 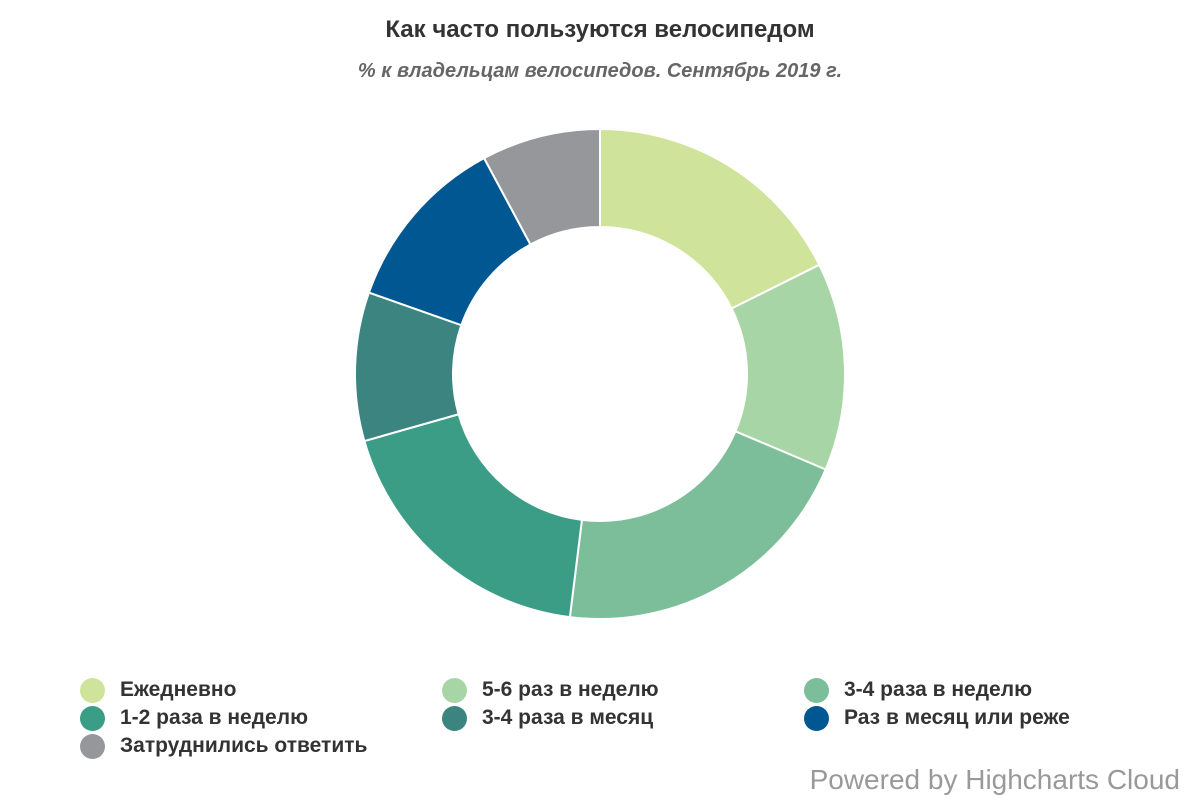 I want to click on legend-label: 3-4 раза в месяц, so click(x=568, y=717).